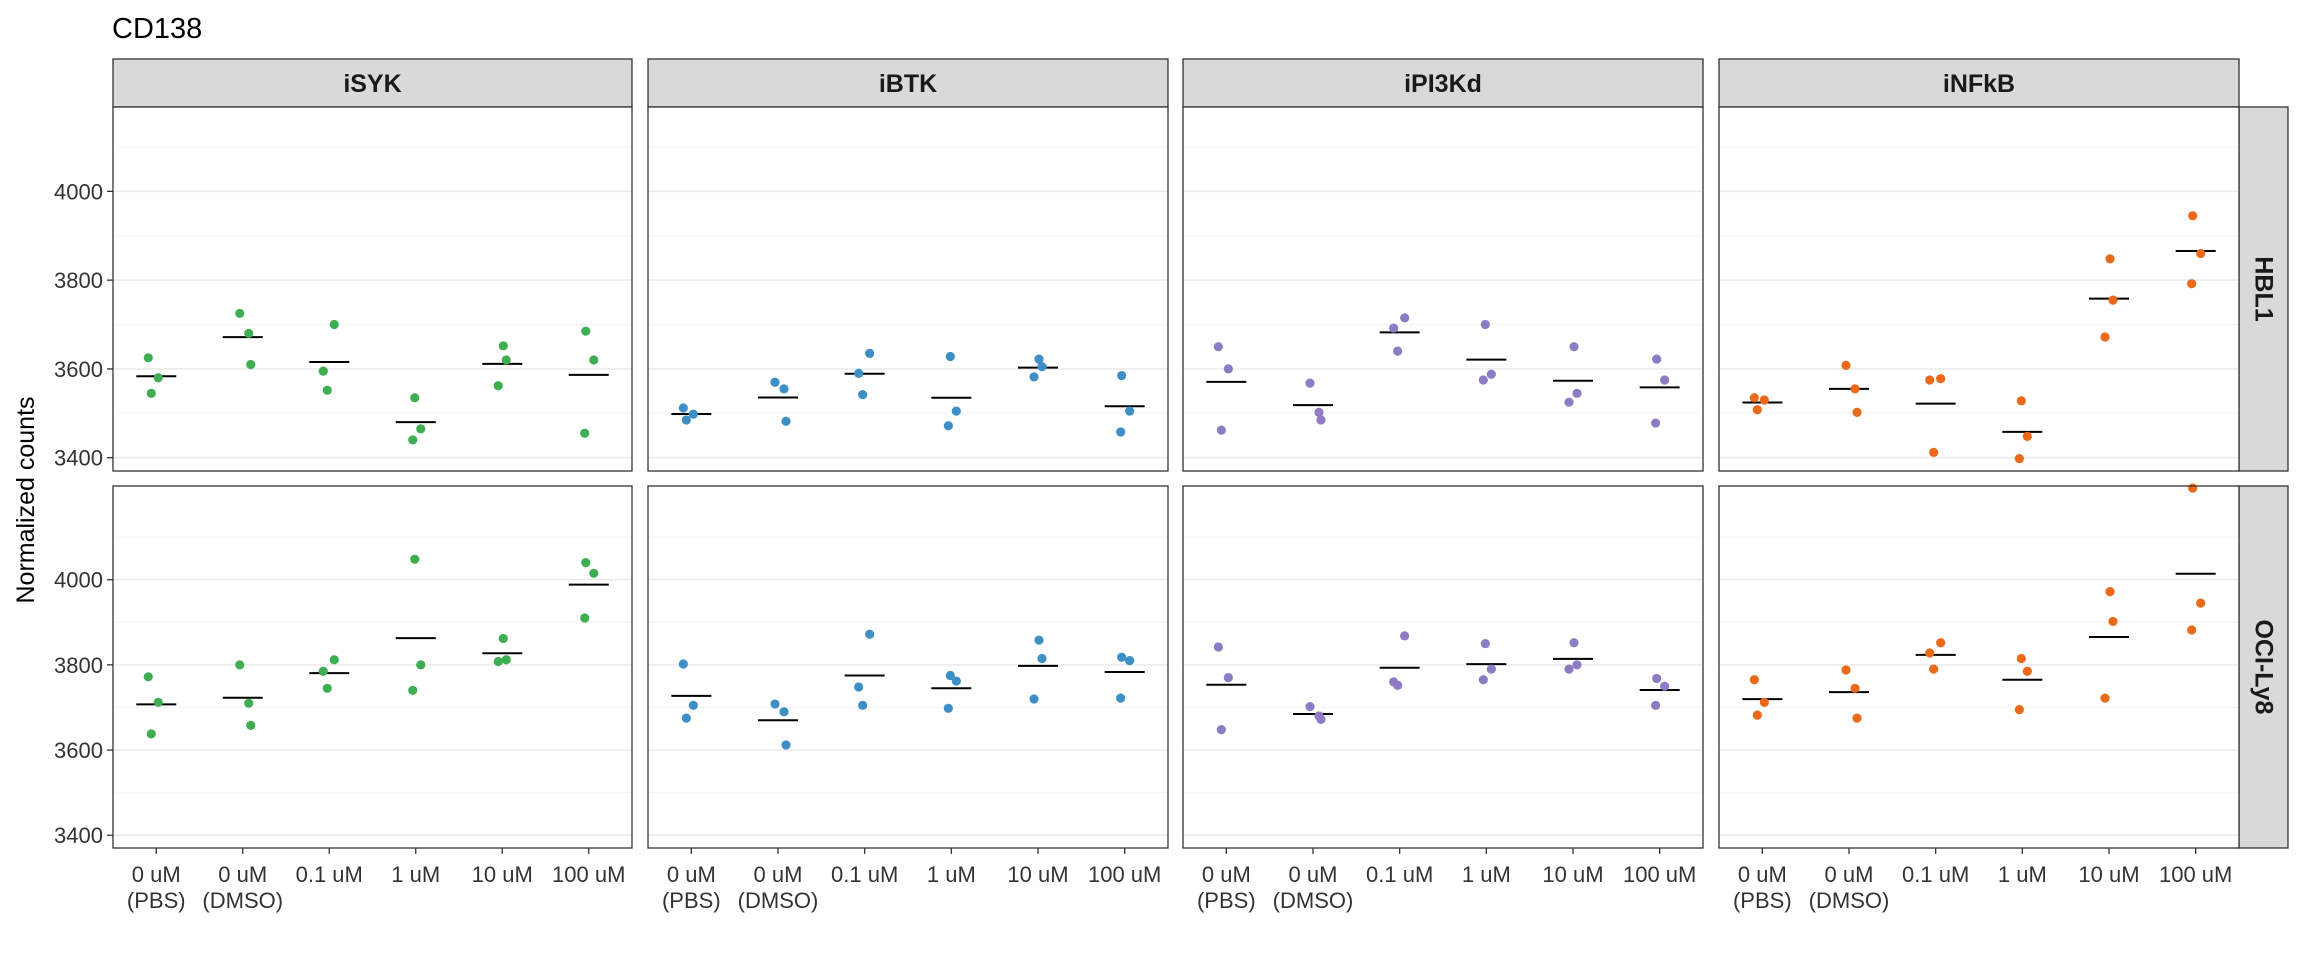  I want to click on facet-label-isyk: iSYK, so click(372, 84).